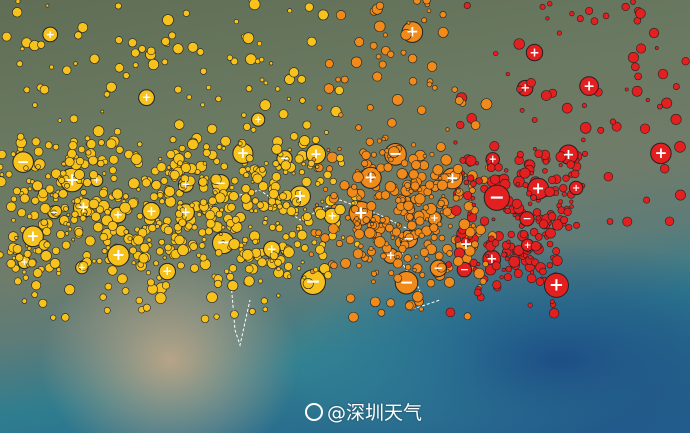 The width and height of the screenshot is (690, 433). Describe the element at coordinates (363, 411) in the screenshot. I see `watermark: @深圳天气` at that location.